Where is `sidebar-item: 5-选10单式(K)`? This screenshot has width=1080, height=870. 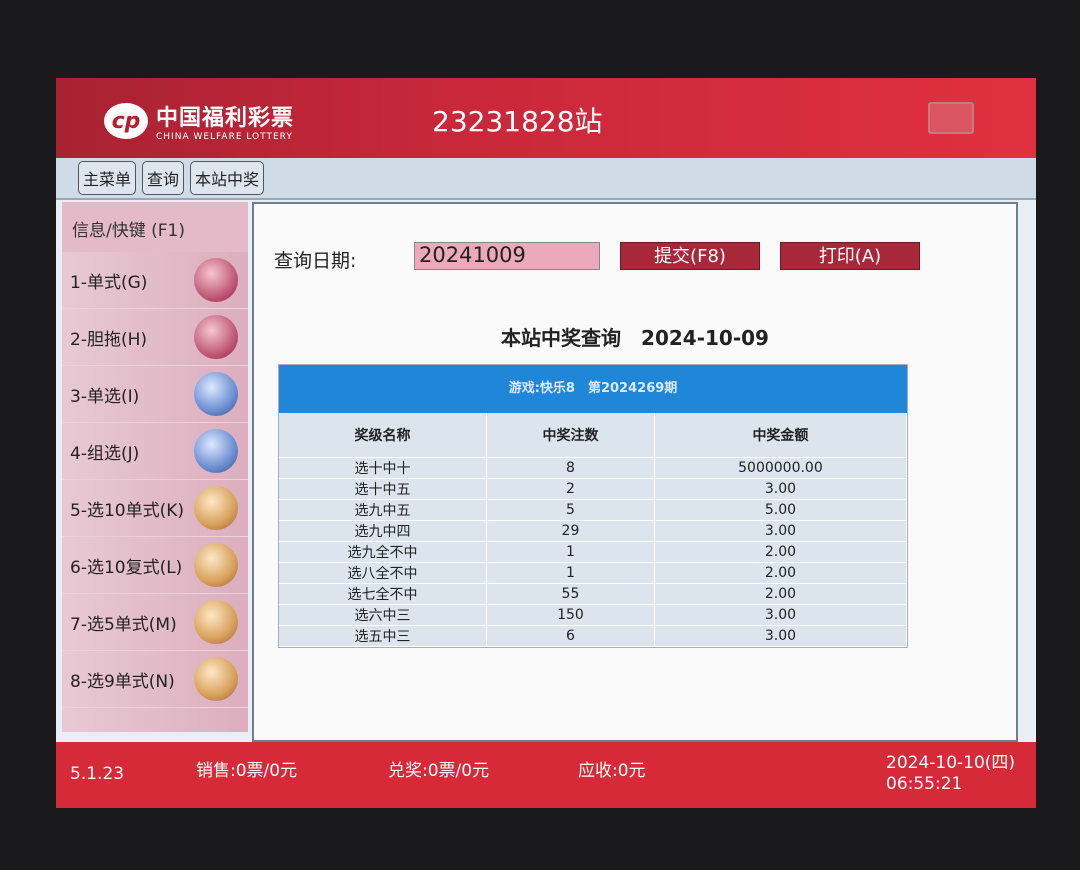
sidebar-item: 5-选10单式(K) is located at coordinates (155, 508).